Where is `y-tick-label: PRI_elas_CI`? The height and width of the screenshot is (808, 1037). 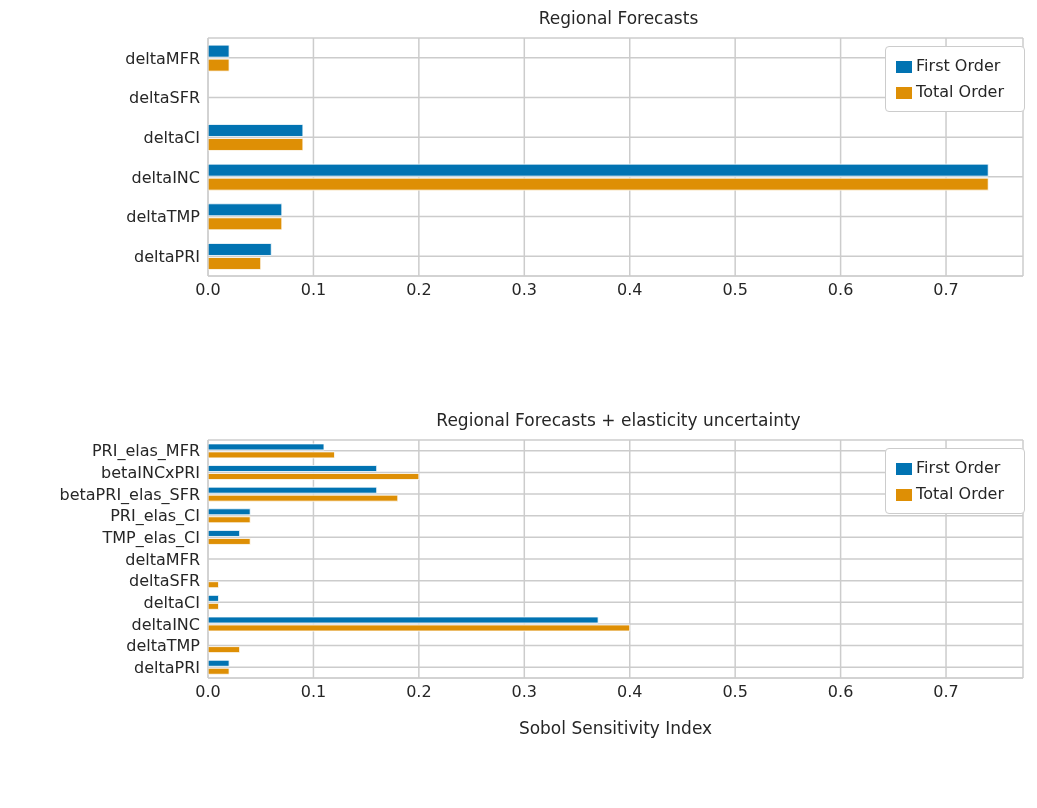
y-tick-label: PRI_elas_CI is located at coordinates (155, 516).